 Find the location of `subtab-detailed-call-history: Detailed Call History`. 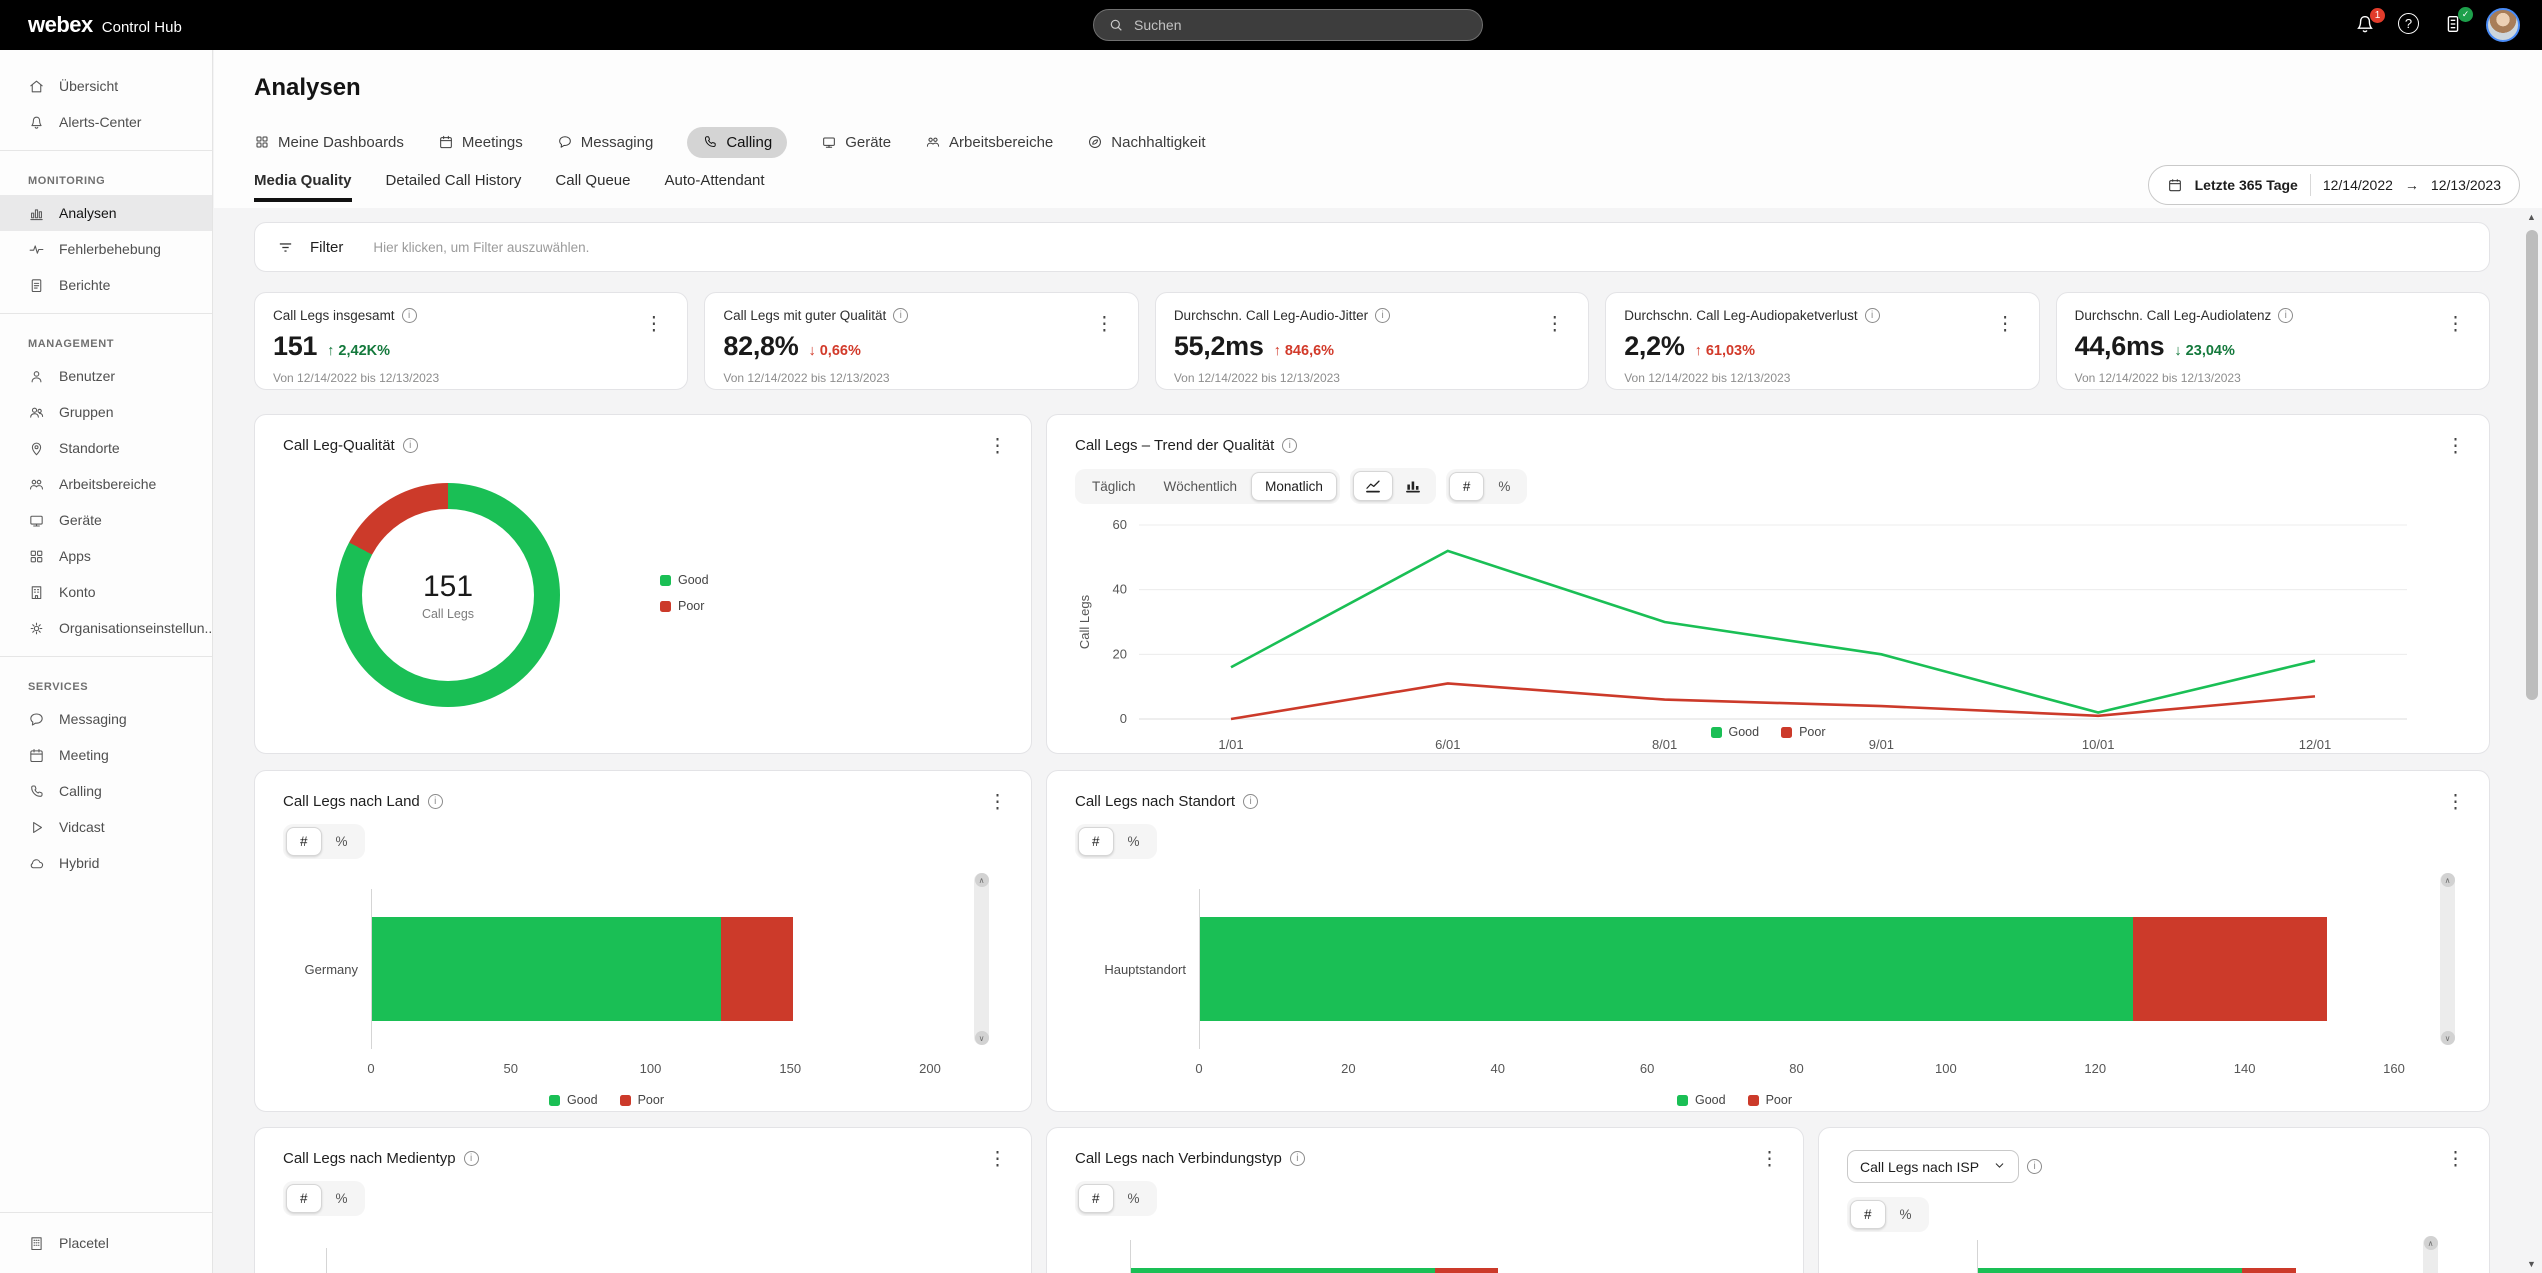

subtab-detailed-call-history: Detailed Call History is located at coordinates (453, 180).